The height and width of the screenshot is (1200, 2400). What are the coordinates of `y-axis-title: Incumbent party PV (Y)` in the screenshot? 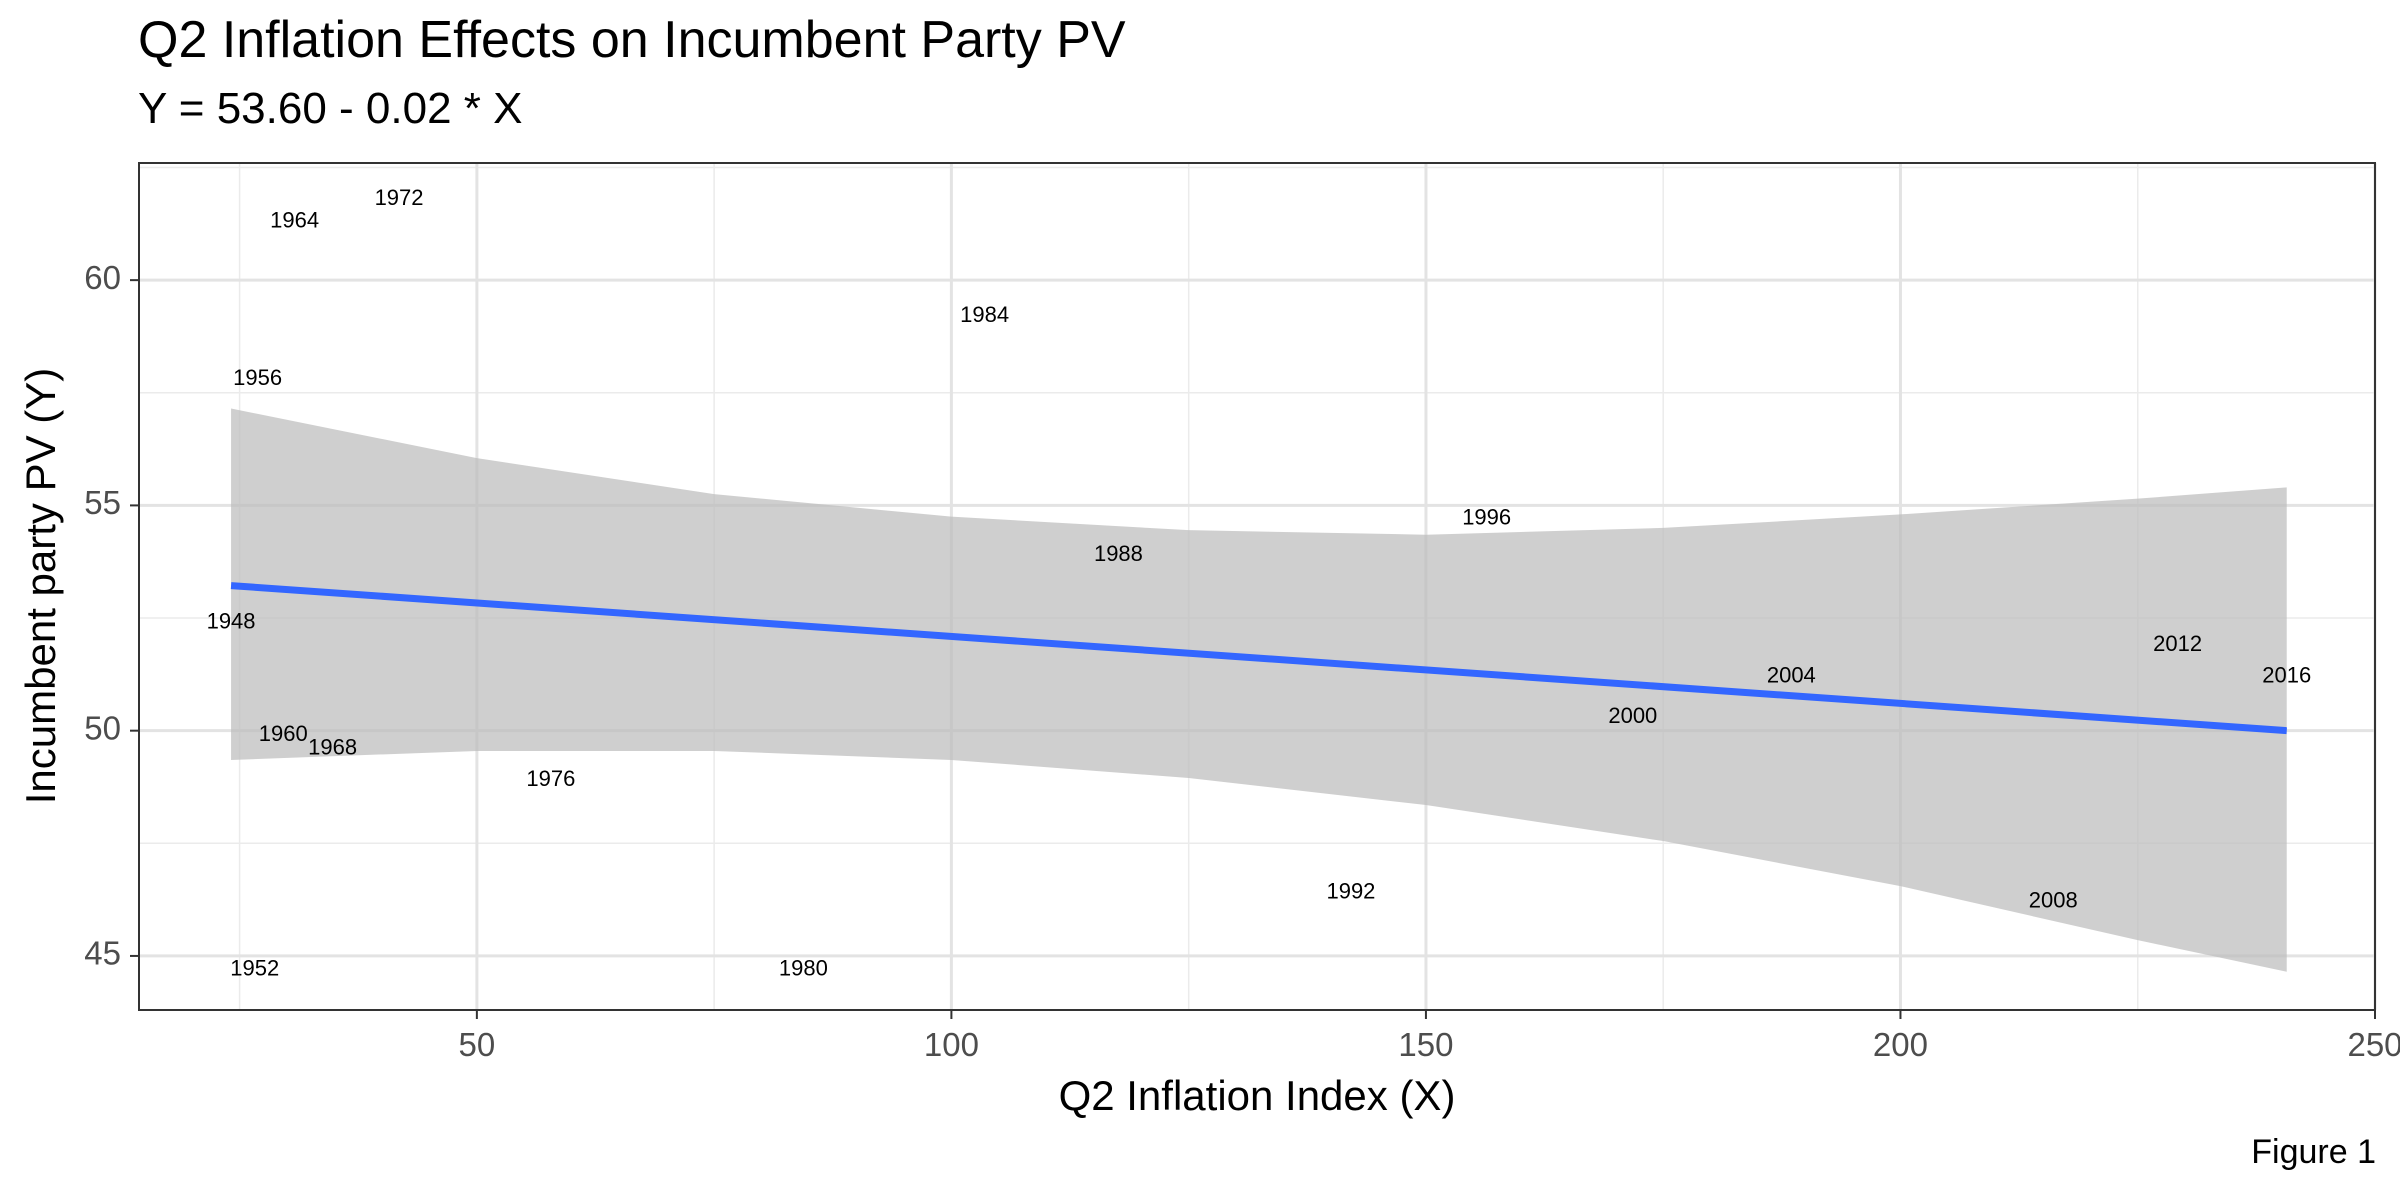 It's located at (40, 586).